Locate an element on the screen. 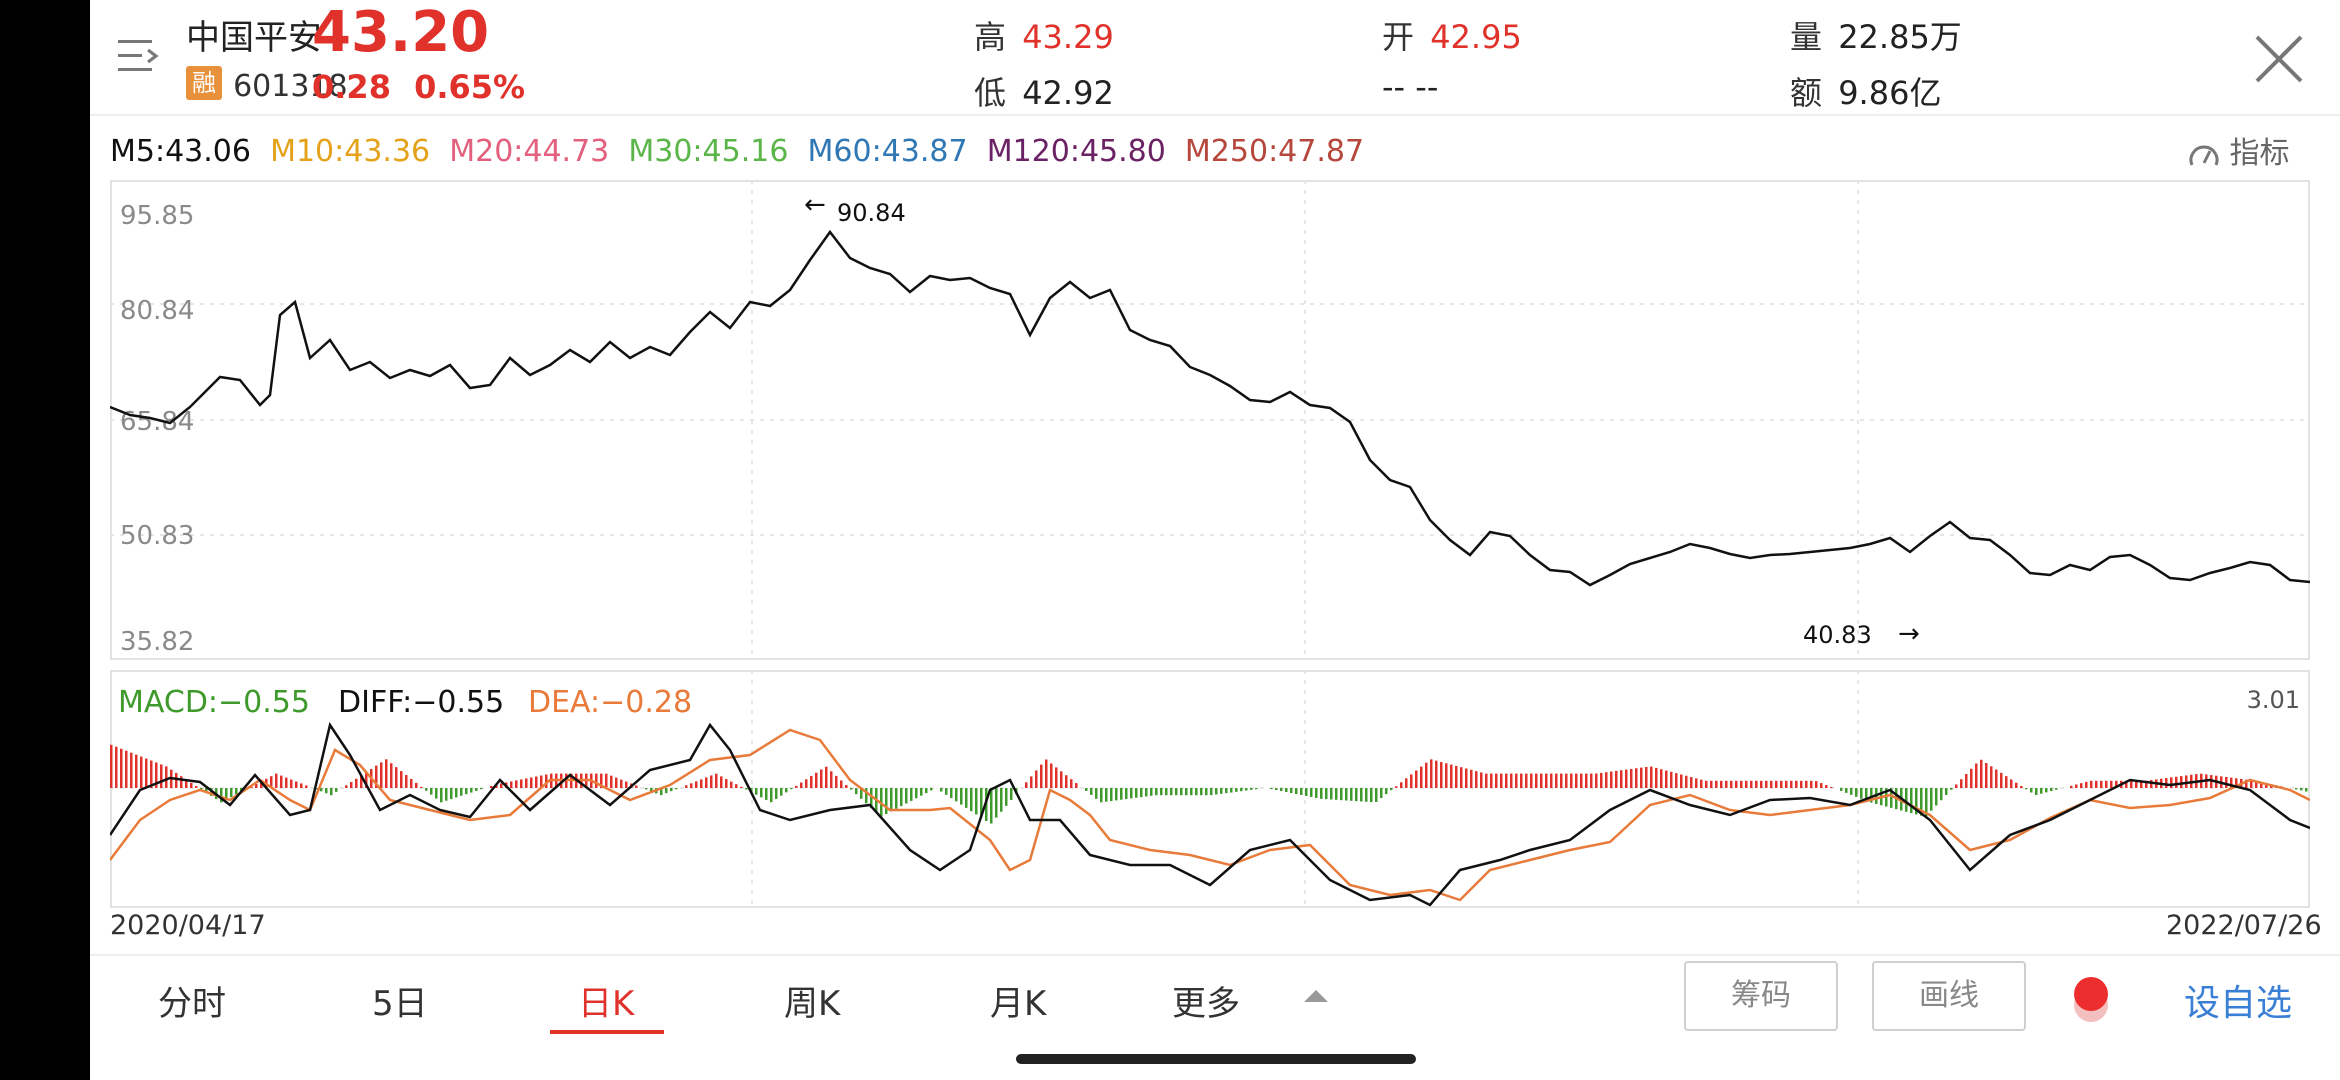 The width and height of the screenshot is (2340, 1080). high-label: 高 is located at coordinates (990, 37).